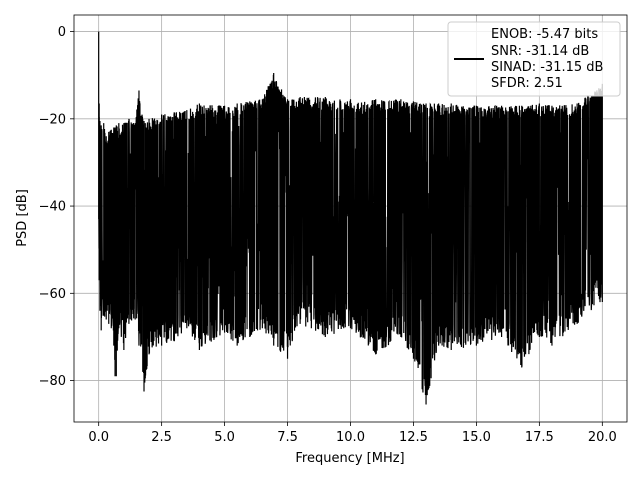 This screenshot has width=640, height=480. Describe the element at coordinates (52, 119) in the screenshot. I see `y-tick-label: −20` at that location.